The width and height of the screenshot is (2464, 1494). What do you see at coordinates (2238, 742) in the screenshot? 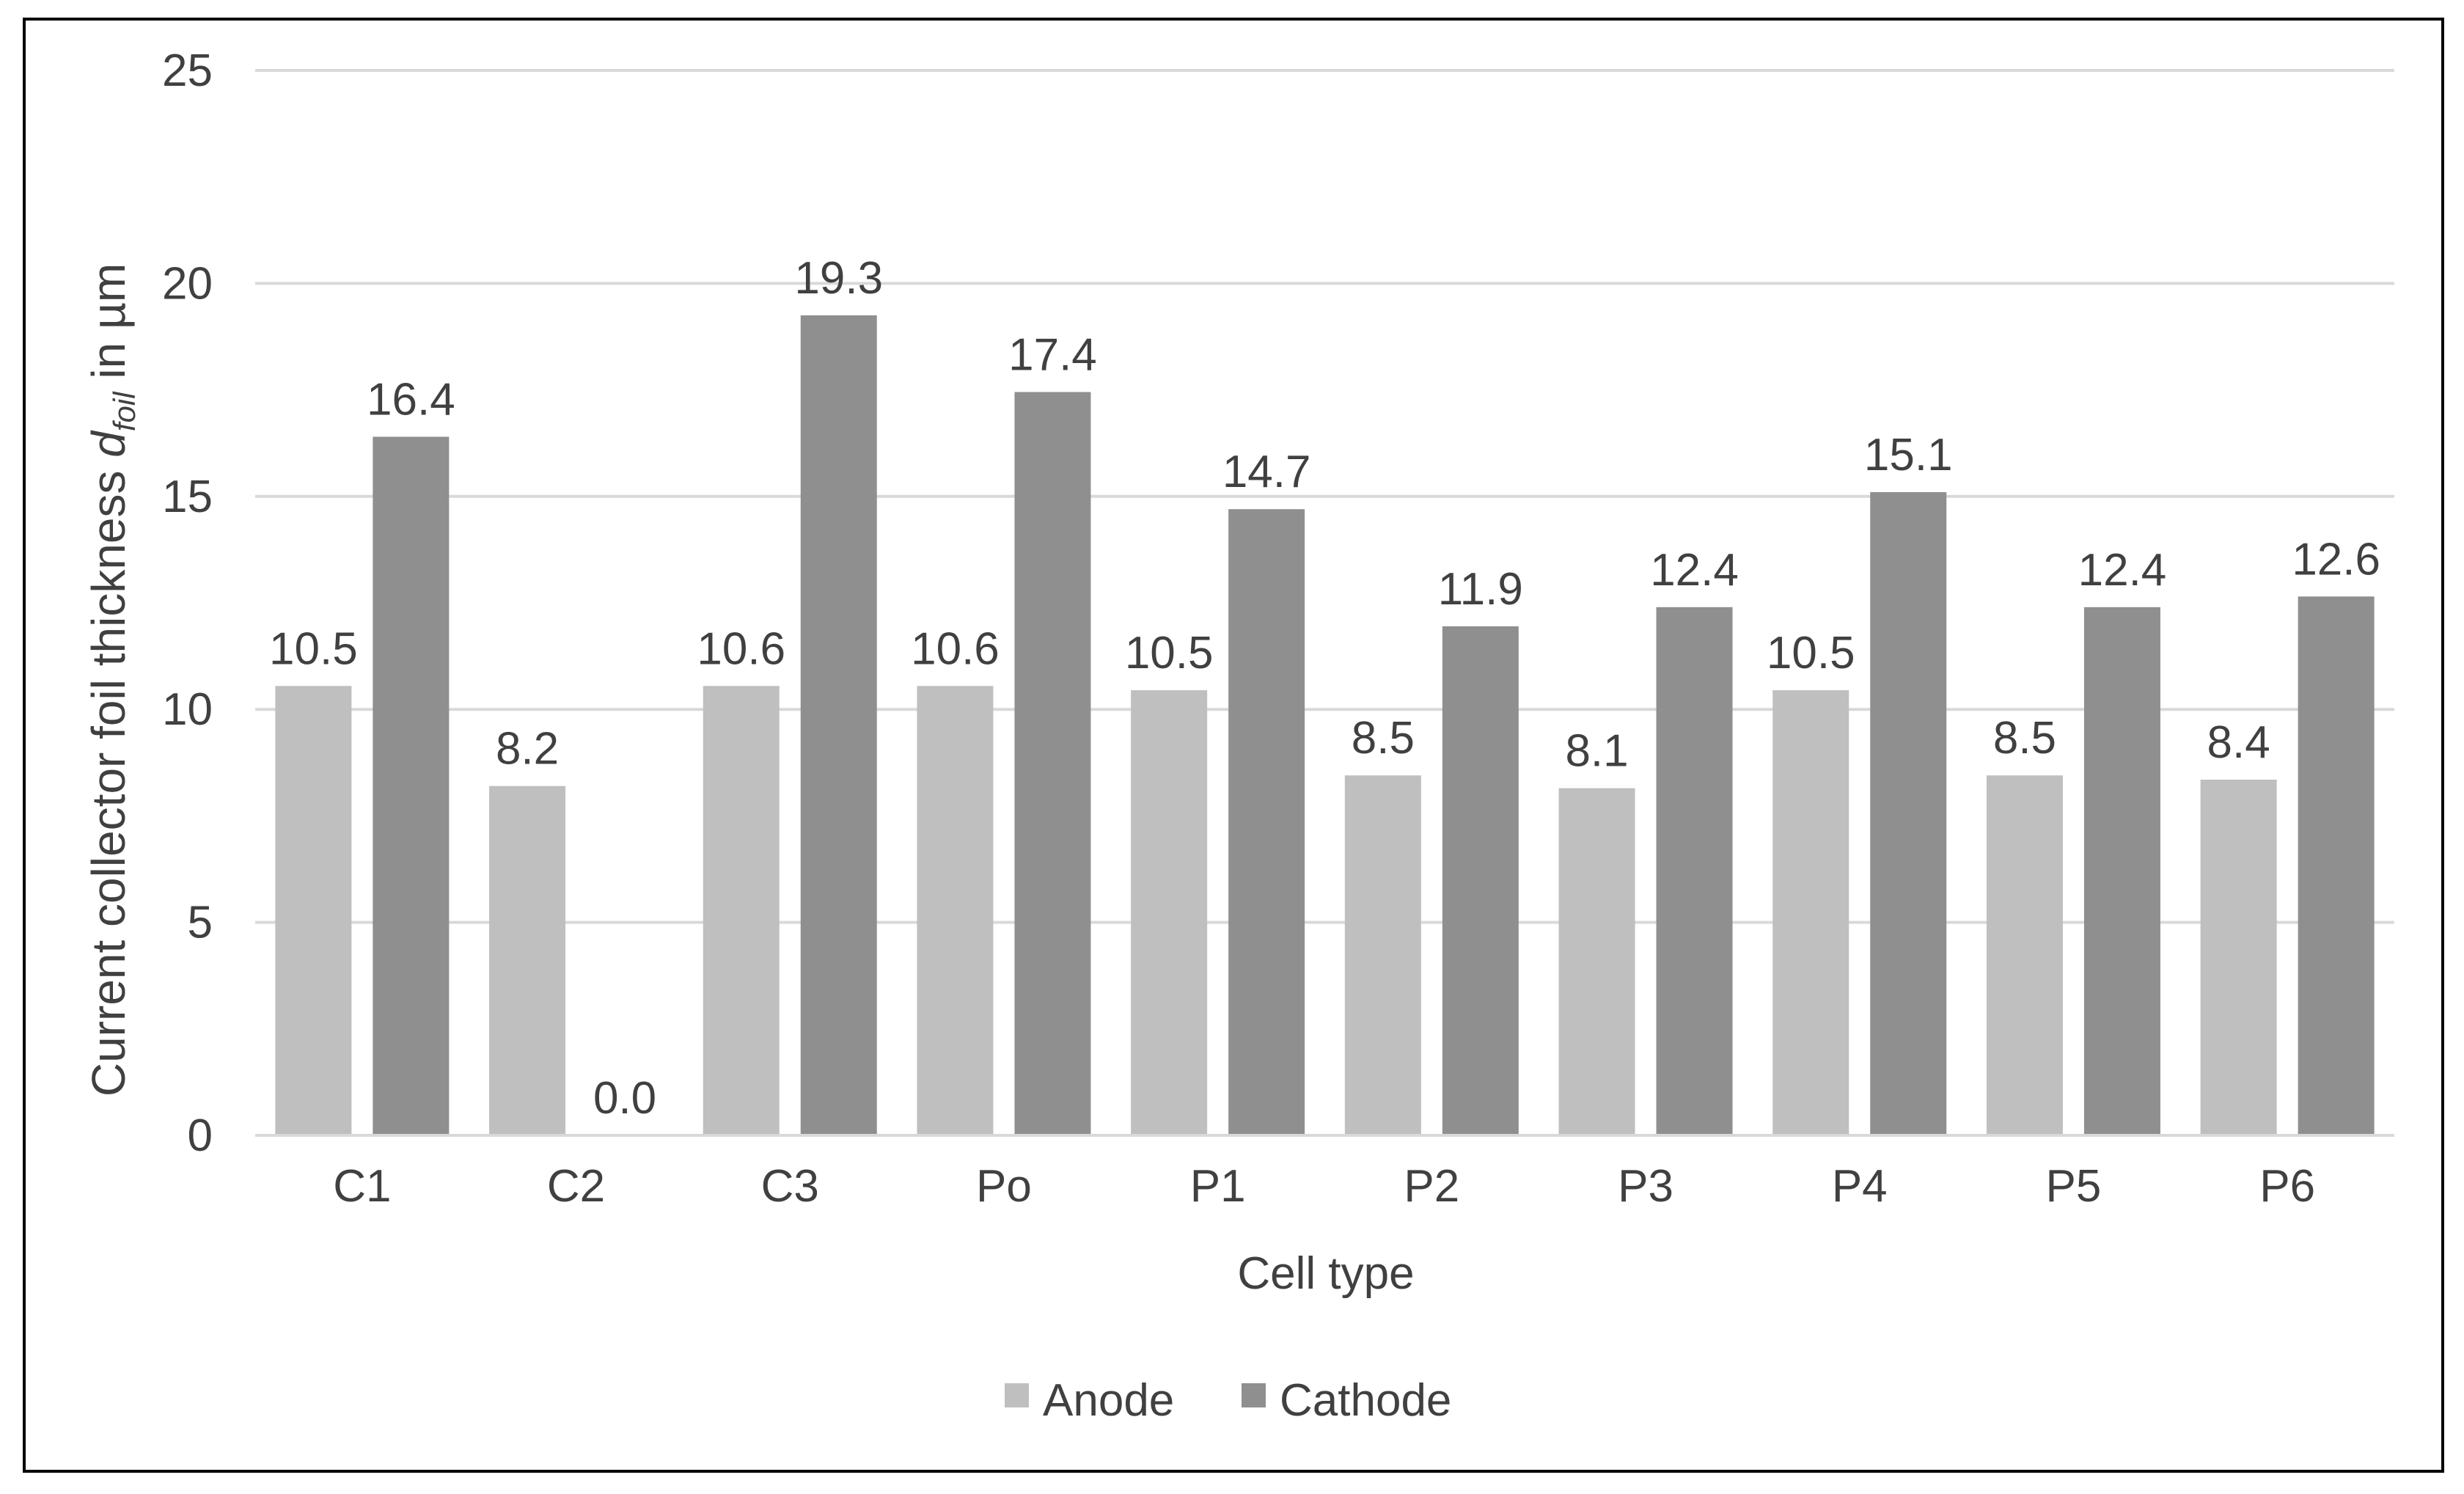
I see `data-label-anode: 8.4` at bounding box center [2238, 742].